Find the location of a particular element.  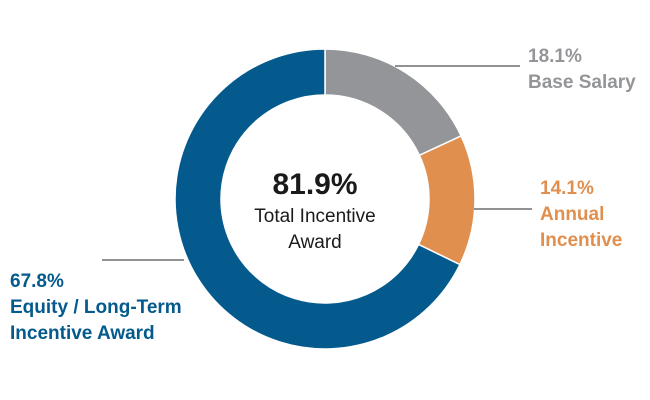

slice-label-base-salary: 18.1% Base Salary is located at coordinates (582, 70).